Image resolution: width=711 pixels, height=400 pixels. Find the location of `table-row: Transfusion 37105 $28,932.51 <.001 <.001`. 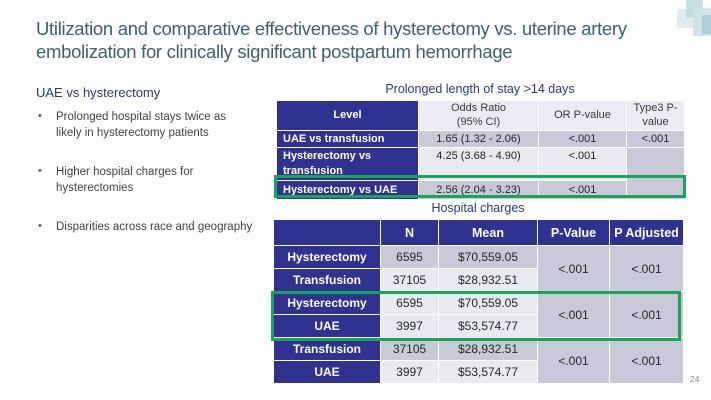

table-row: Transfusion 37105 $28,932.51 <.001 <.001 is located at coordinates (478, 360).